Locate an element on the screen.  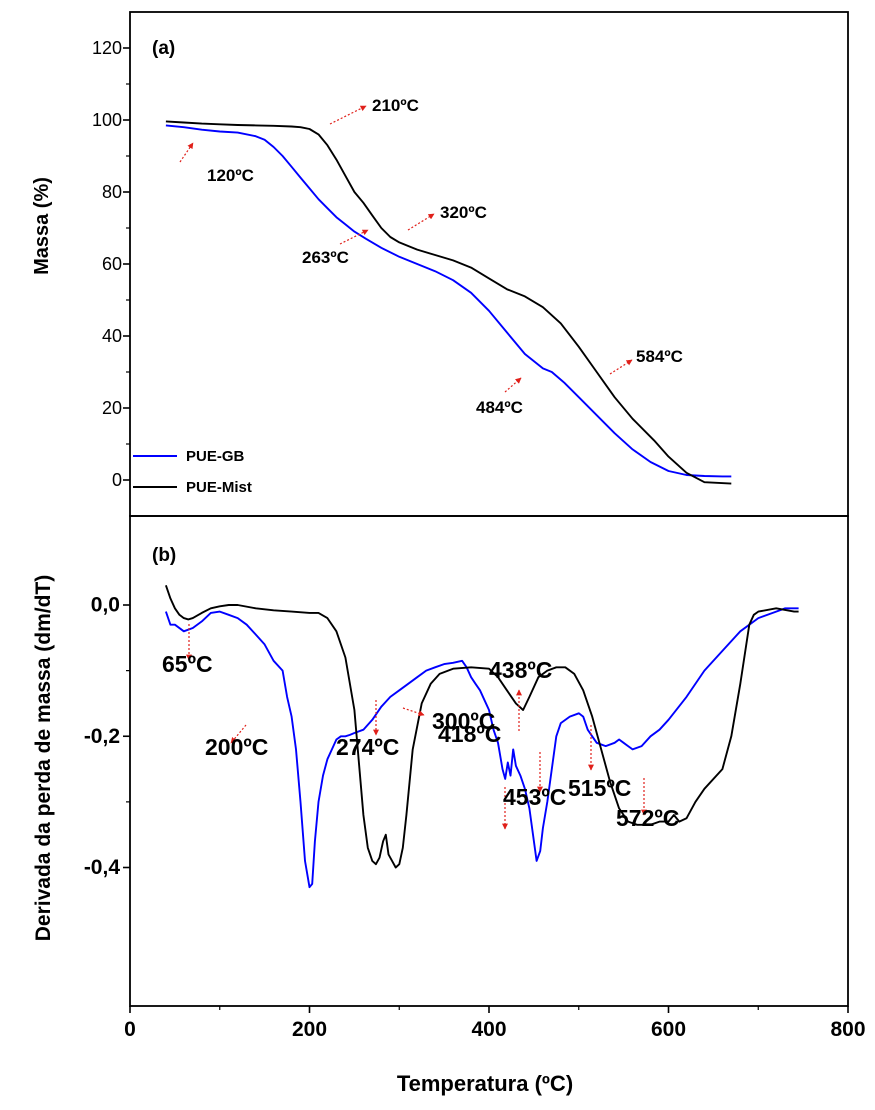
panel-a-annotation-label: 120ºC is located at coordinates (230, 175).